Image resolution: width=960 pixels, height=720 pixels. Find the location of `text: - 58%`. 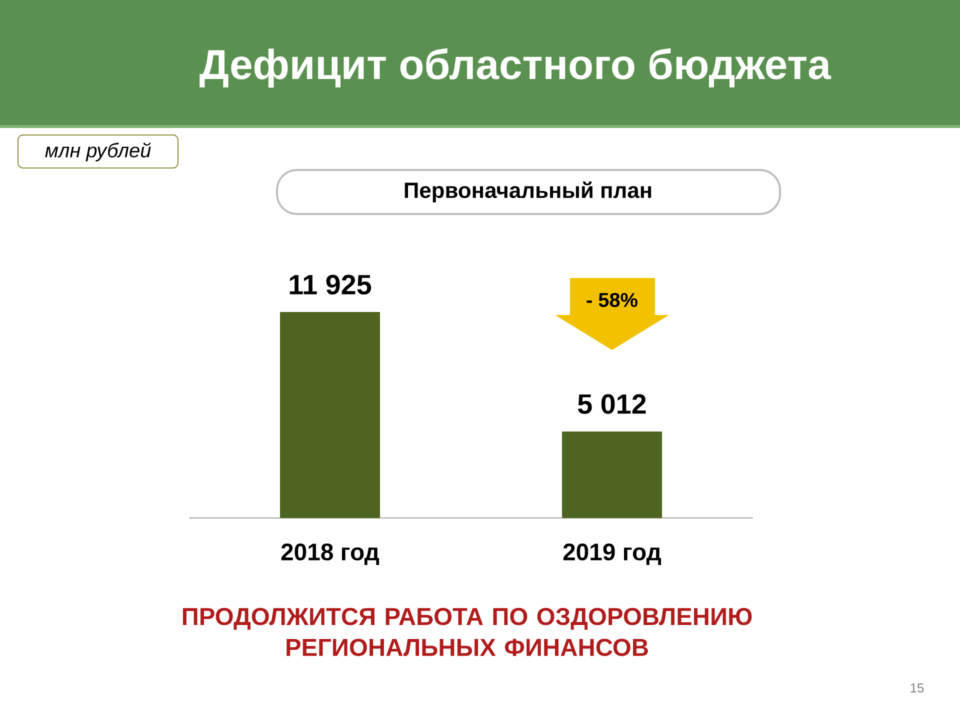

text: - 58% is located at coordinates (612, 300).